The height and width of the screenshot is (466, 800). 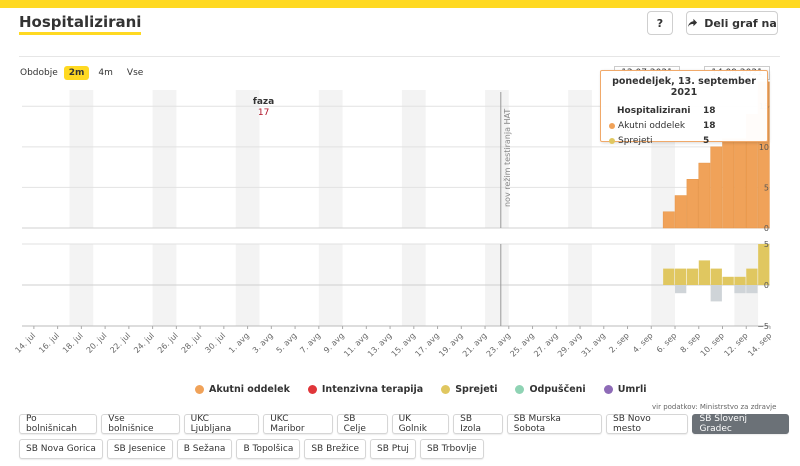 I want to click on x-tick-label: 1. avg, so click(x=239, y=343).